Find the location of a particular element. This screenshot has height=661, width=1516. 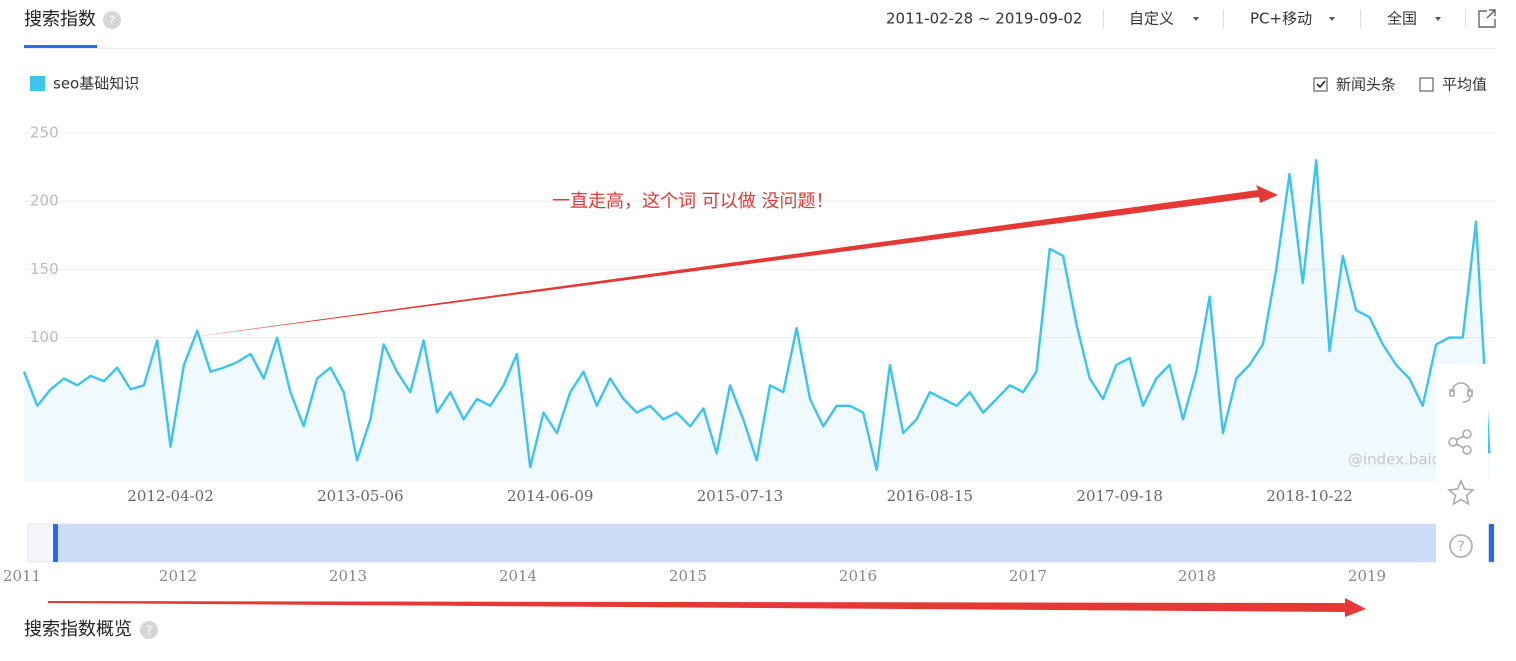

legend-swatch is located at coordinates (37, 83).